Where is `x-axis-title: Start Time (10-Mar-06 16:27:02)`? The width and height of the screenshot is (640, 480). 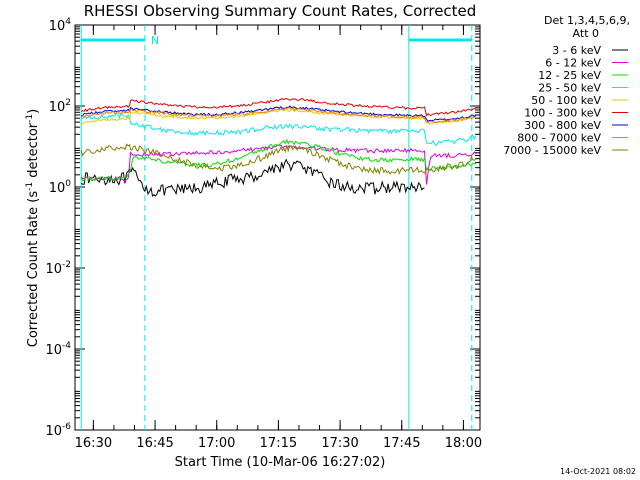
x-axis-title: Start Time (10-Mar-06 16:27:02) is located at coordinates (280, 462).